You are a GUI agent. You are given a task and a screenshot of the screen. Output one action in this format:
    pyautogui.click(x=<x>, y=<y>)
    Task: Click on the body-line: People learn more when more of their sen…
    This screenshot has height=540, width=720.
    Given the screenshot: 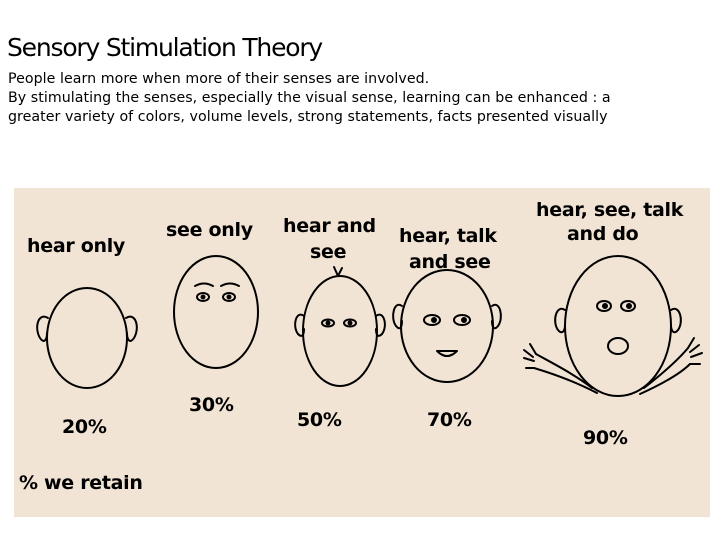 What is the action you would take?
    pyautogui.click(x=219, y=79)
    